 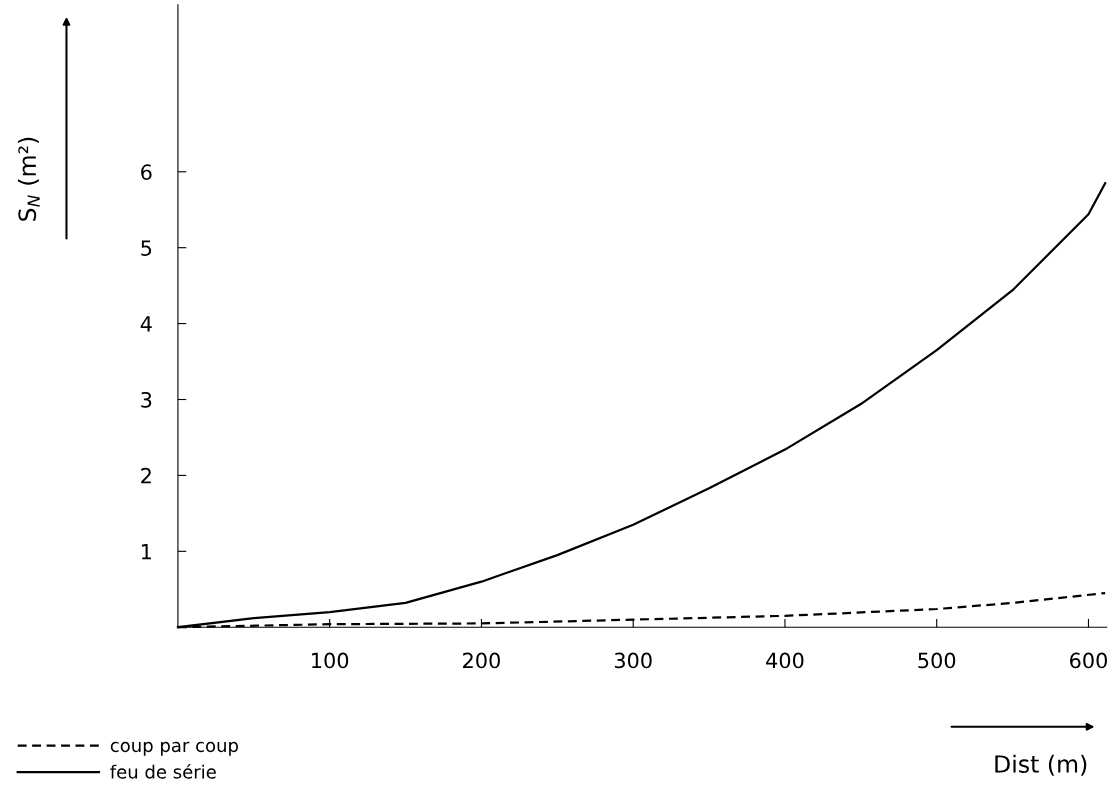 What do you see at coordinates (146, 172) in the screenshot?
I see `y-tick-label: 6` at bounding box center [146, 172].